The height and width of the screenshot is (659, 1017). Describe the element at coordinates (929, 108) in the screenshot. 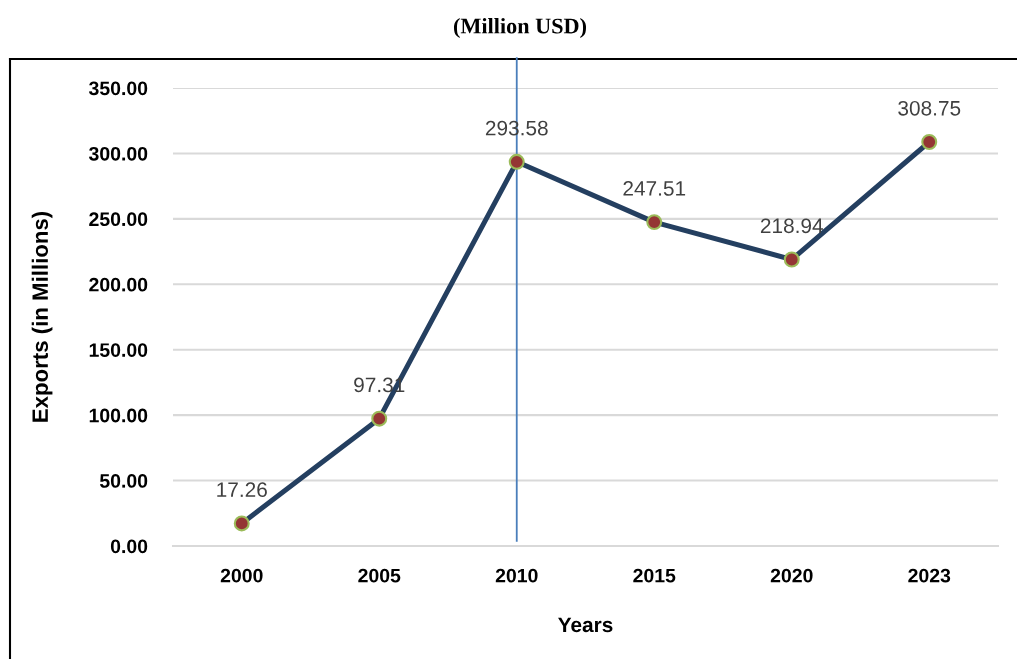

I see `data-label: 308.75` at that location.